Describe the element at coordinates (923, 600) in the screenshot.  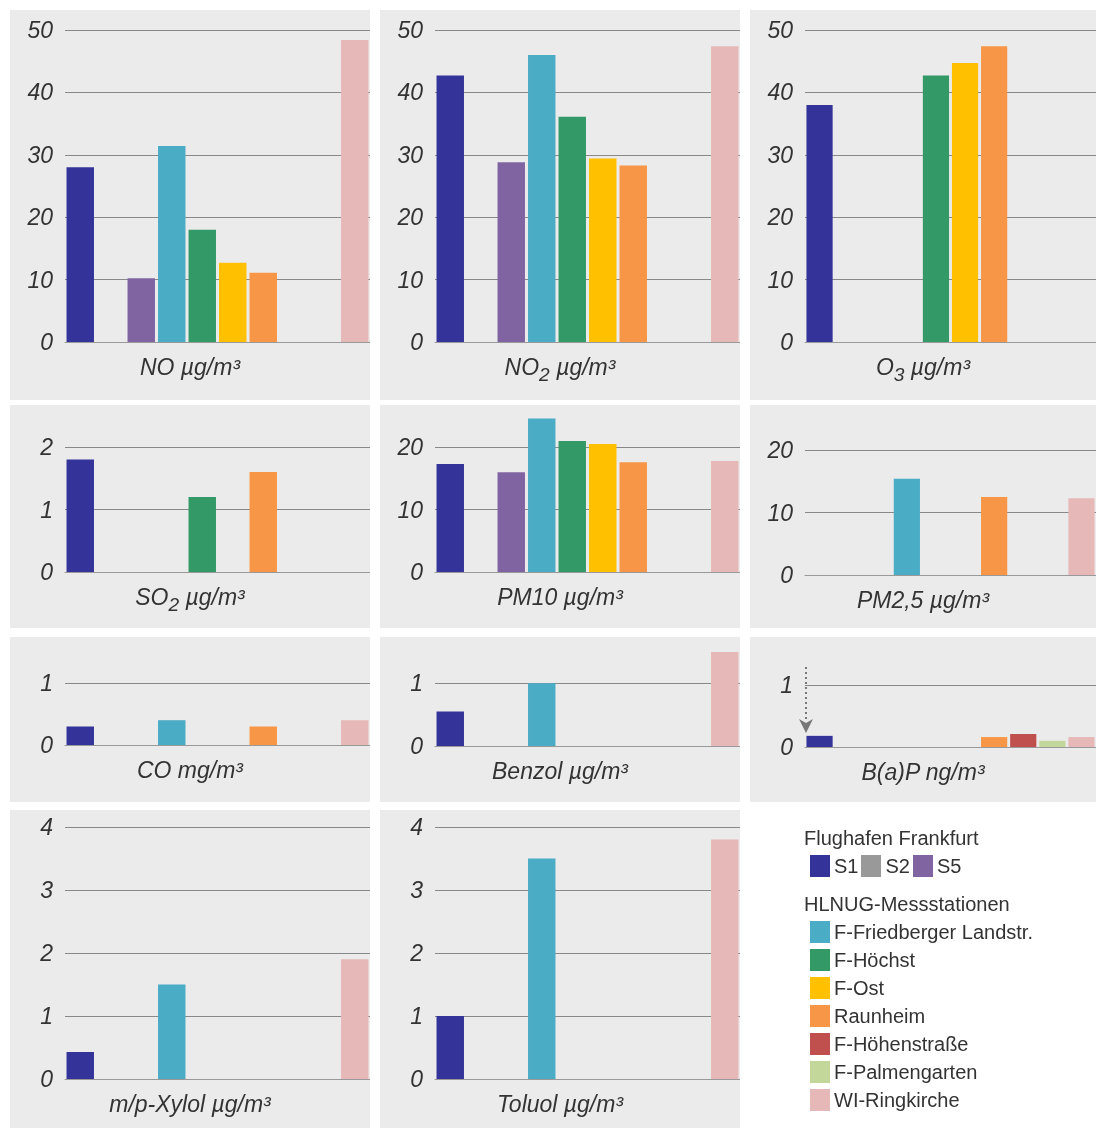
I see `x-axis-title: PM2,5 µg/m³` at that location.